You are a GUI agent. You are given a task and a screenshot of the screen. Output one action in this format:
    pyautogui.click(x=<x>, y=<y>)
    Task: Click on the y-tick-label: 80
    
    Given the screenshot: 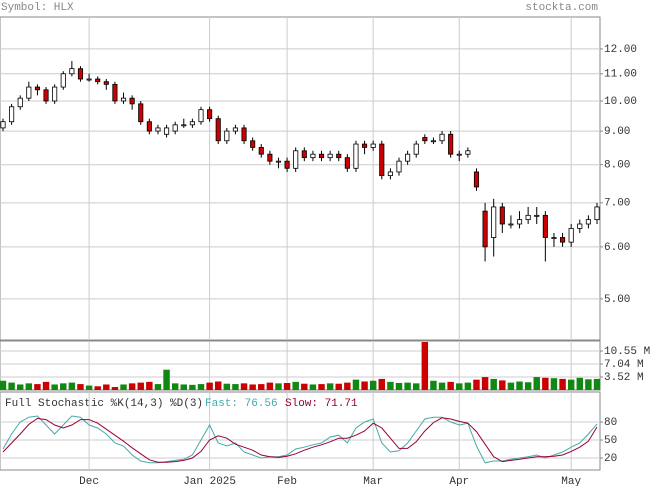 What is the action you would take?
    pyautogui.click(x=610, y=423)
    